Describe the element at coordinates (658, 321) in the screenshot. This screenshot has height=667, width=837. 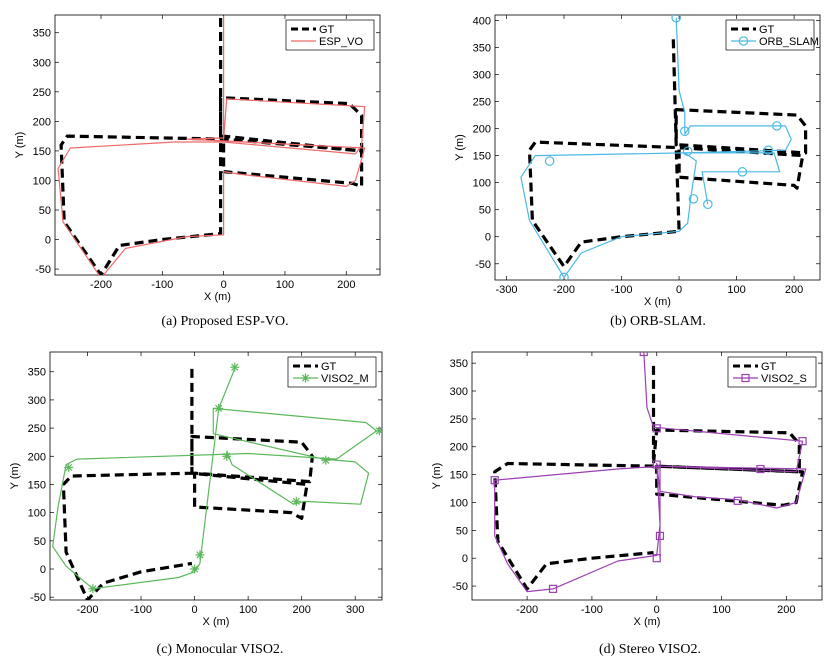
I see `panel-caption: (b) ORB-SLAM.` at that location.